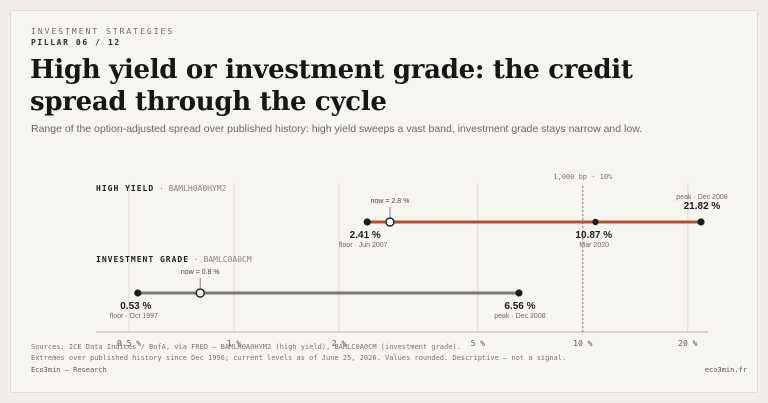  Describe the element at coordinates (135, 306) in the screenshot. I see `ig-min-value: 0.53 %` at that location.